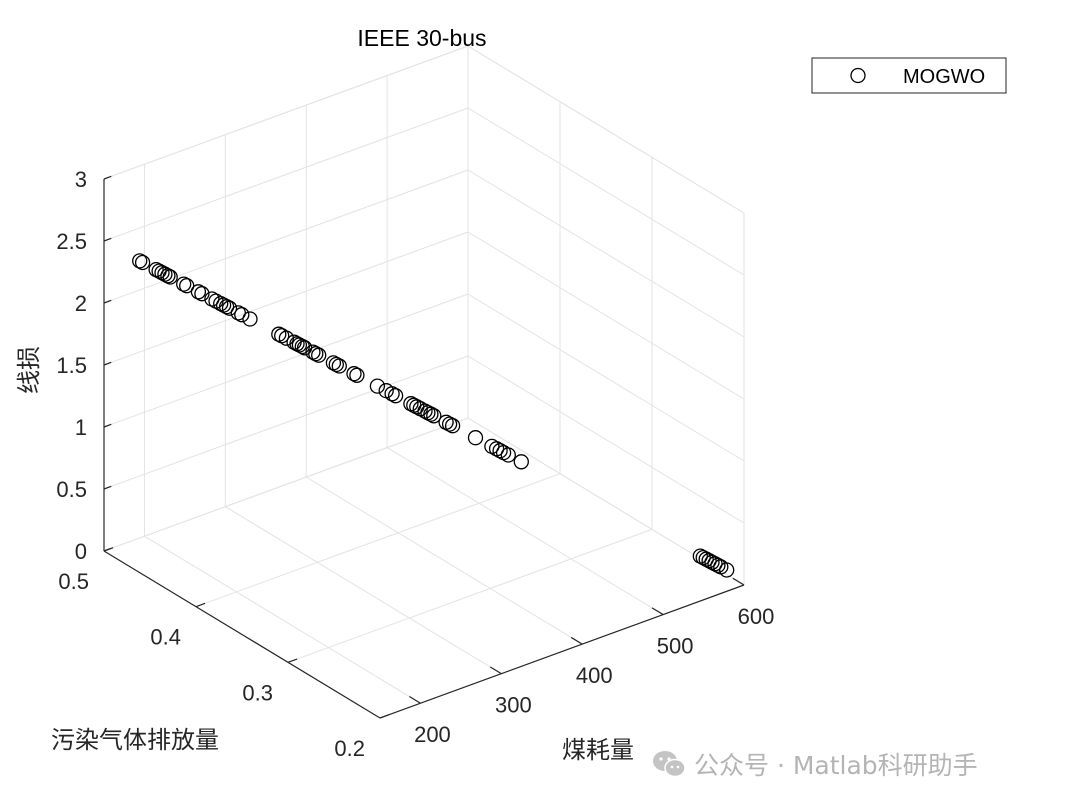  I want to click on legend-box, so click(909, 75).